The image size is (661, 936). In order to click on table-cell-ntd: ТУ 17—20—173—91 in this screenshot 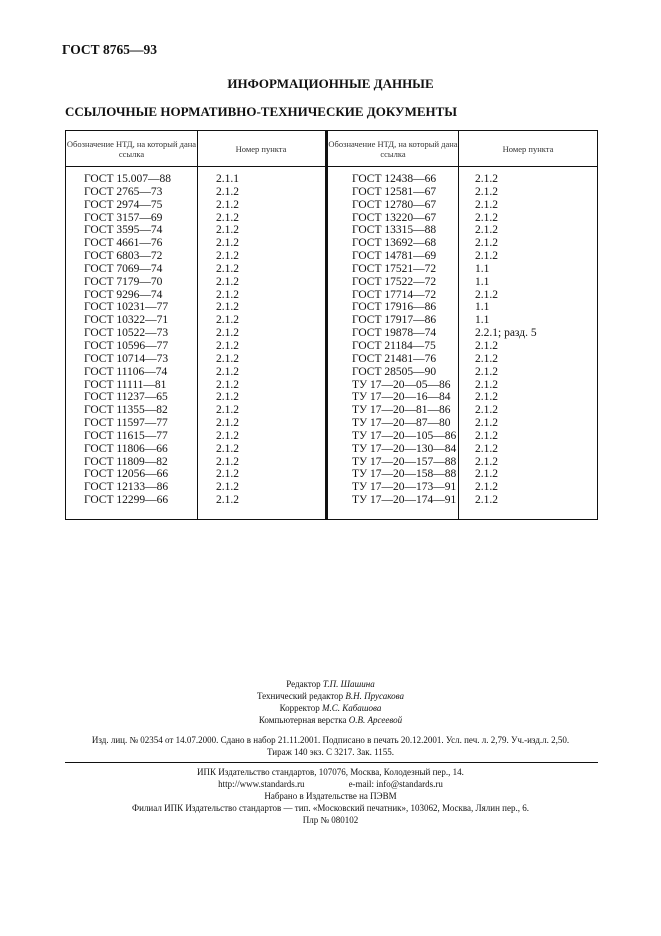, I will do `click(404, 487)`.